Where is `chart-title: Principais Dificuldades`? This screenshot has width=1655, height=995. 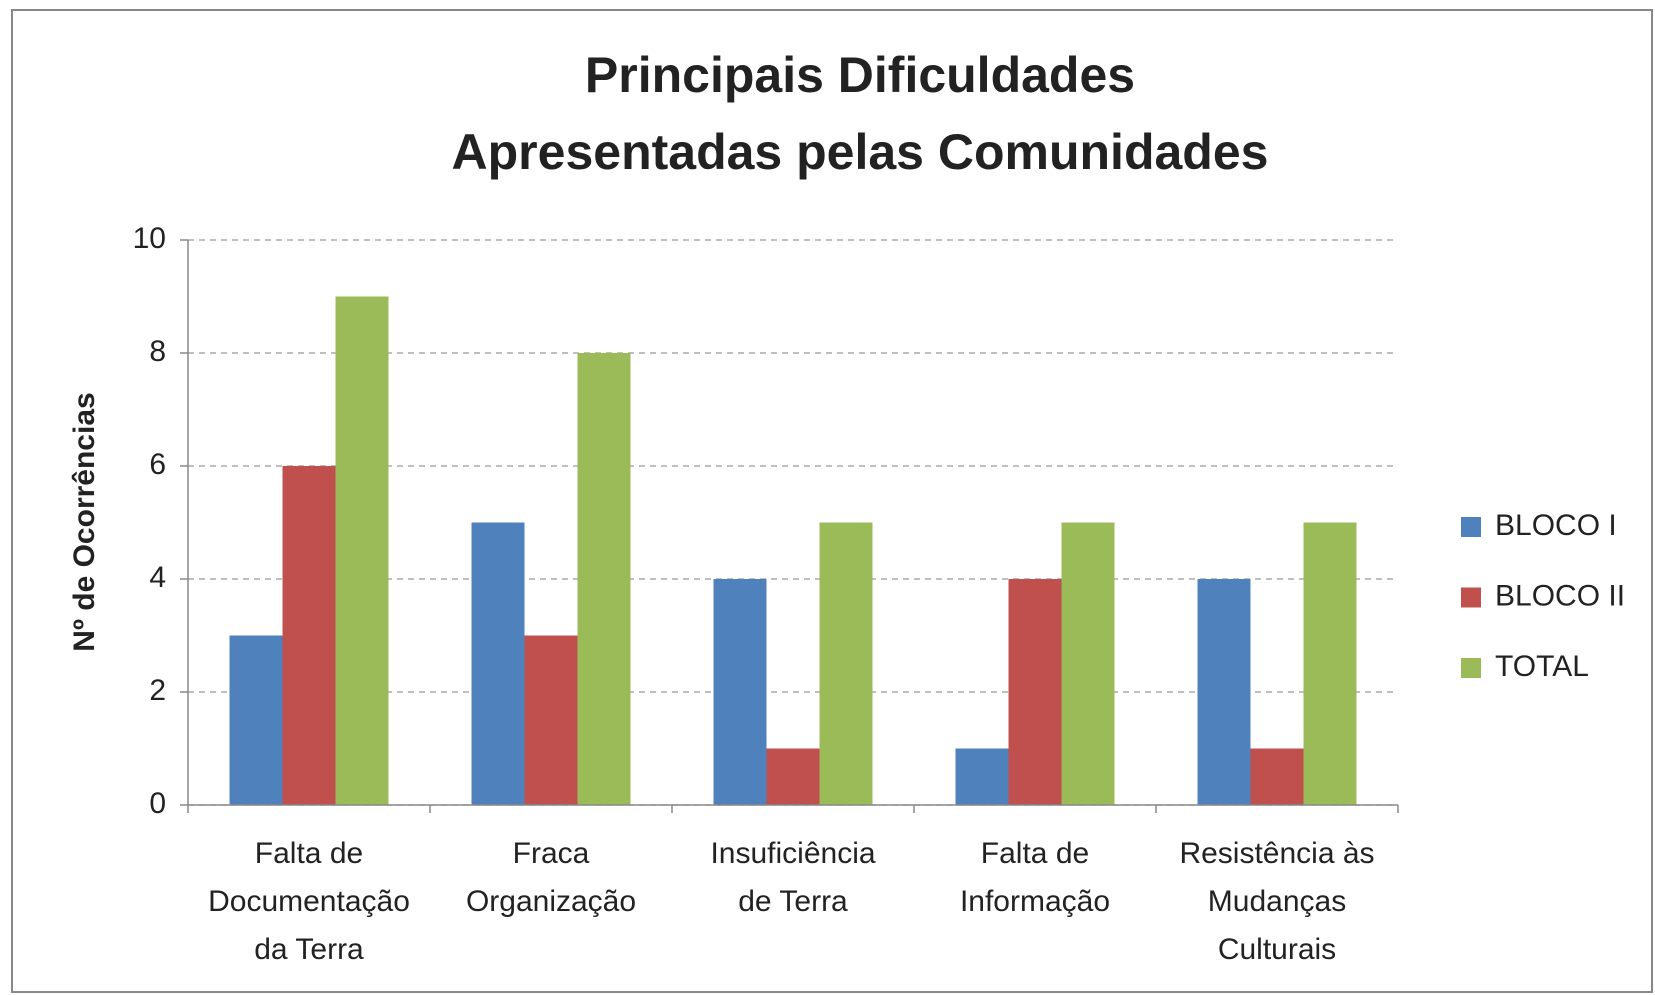 chart-title: Principais Dificuldades is located at coordinates (860, 75).